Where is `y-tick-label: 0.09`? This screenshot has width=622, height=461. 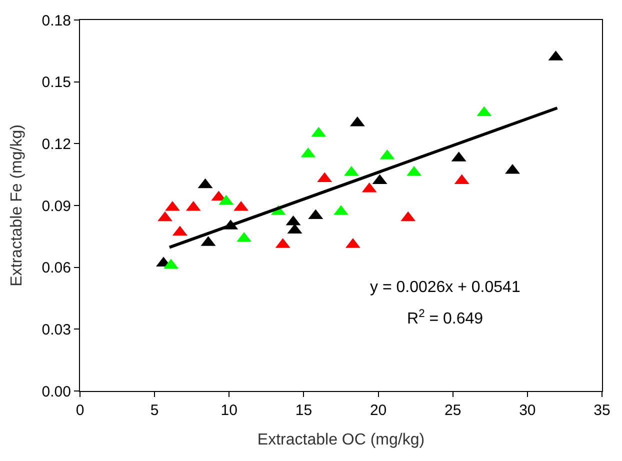 y-tick-label: 0.09 is located at coordinates (56, 206).